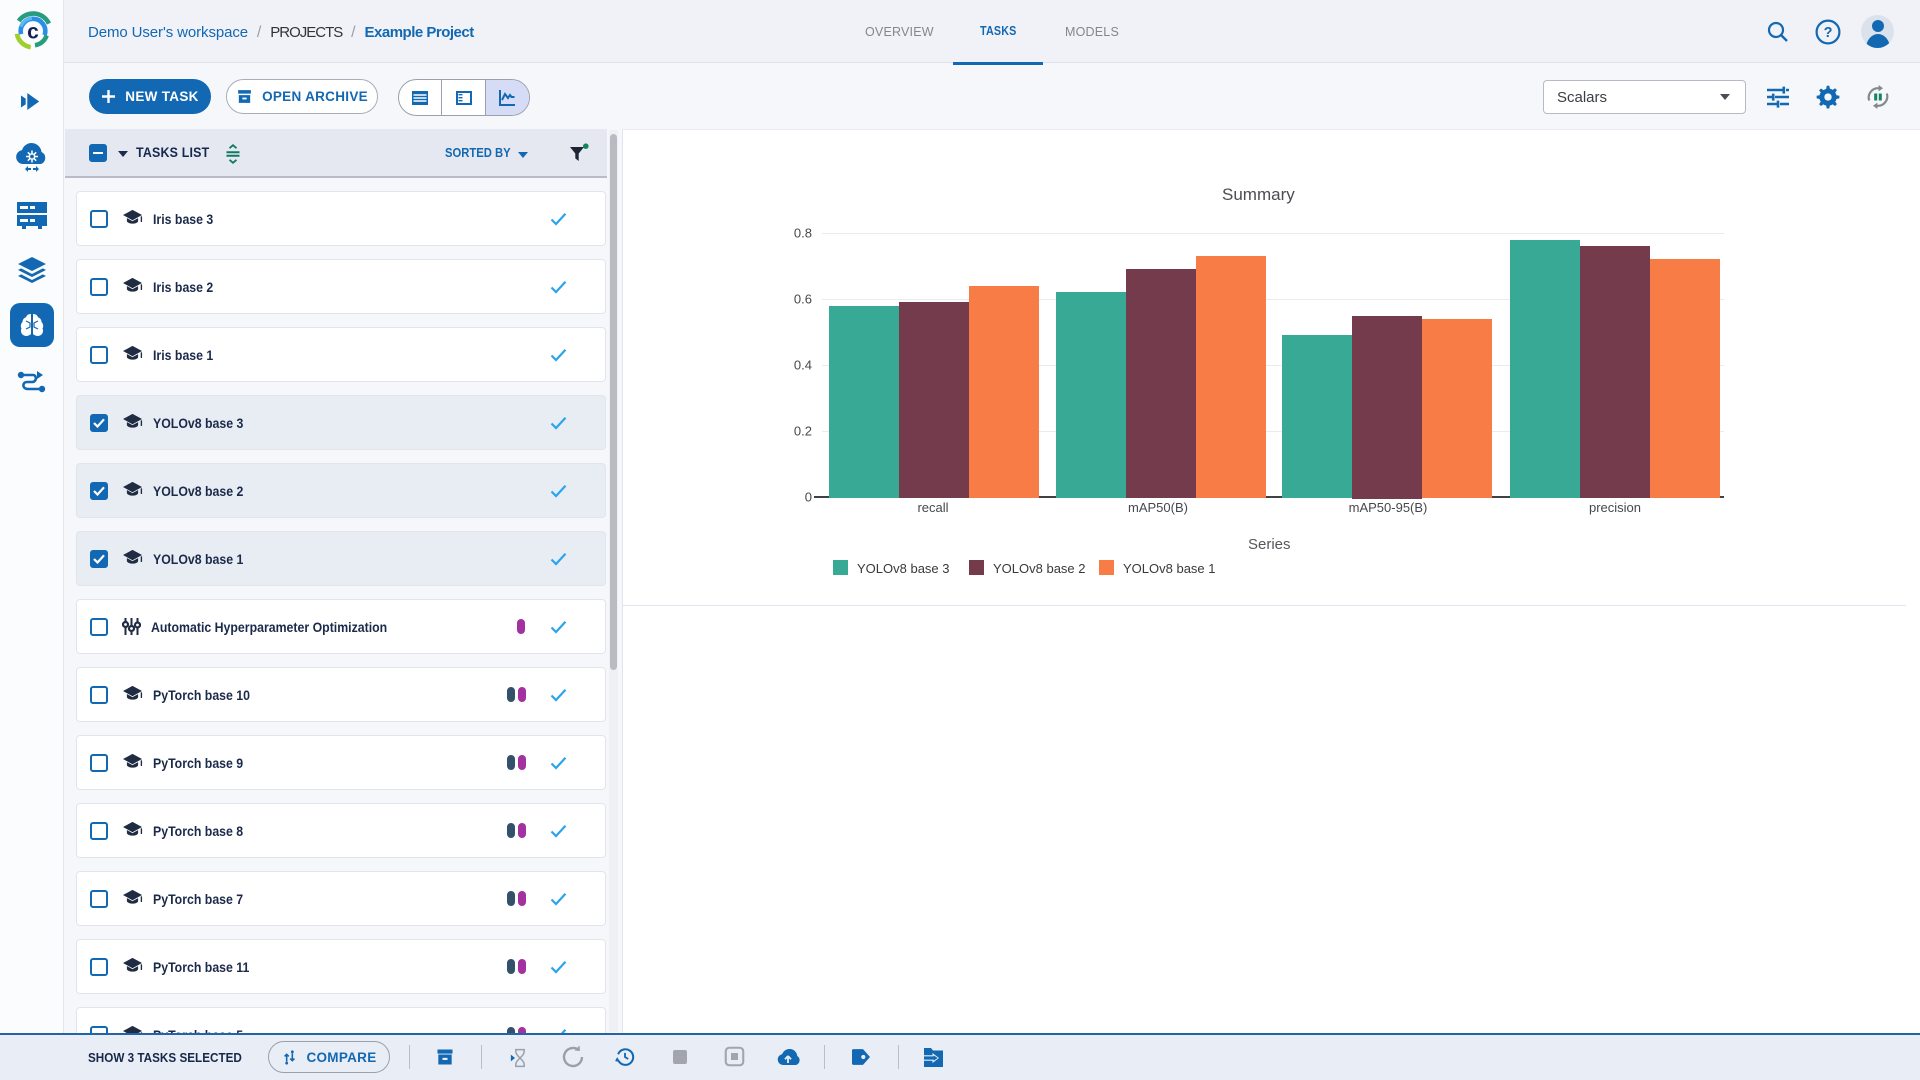  Describe the element at coordinates (33, 32) in the screenshot. I see `svg-text: c` at that location.